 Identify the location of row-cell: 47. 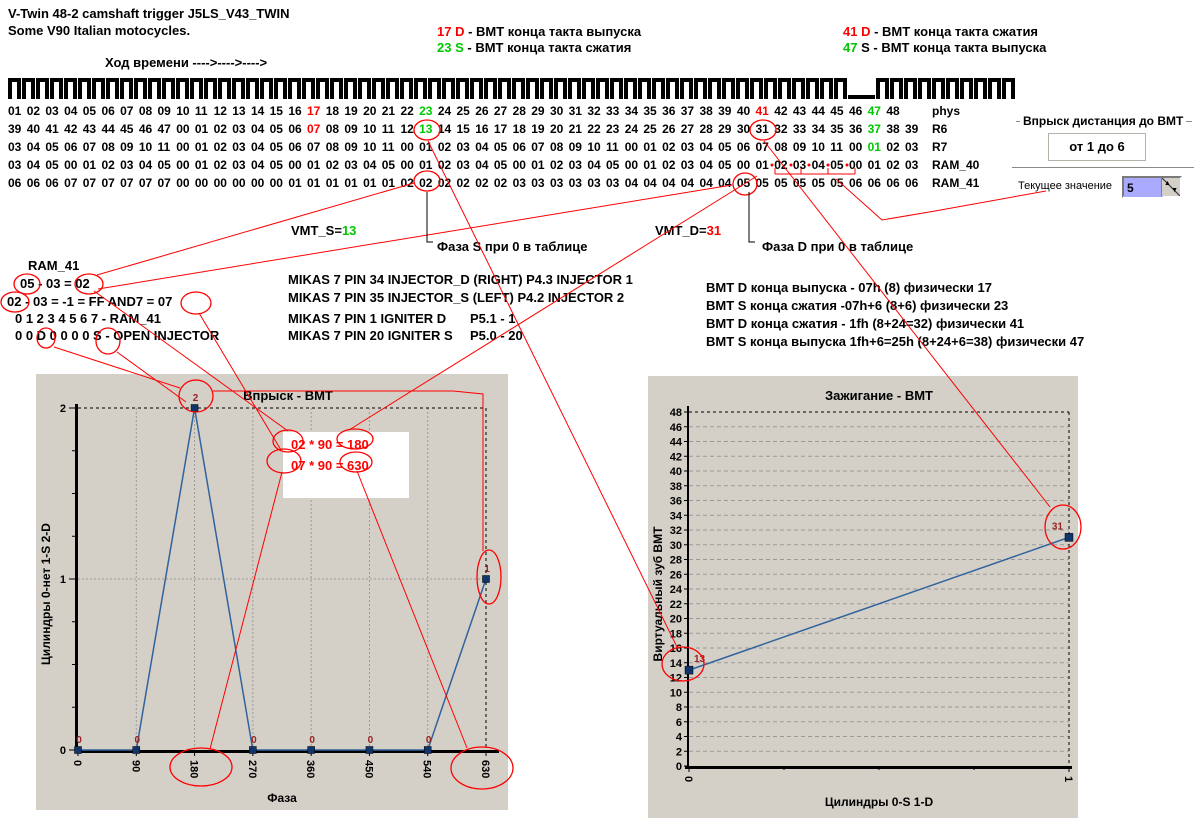
(164, 129).